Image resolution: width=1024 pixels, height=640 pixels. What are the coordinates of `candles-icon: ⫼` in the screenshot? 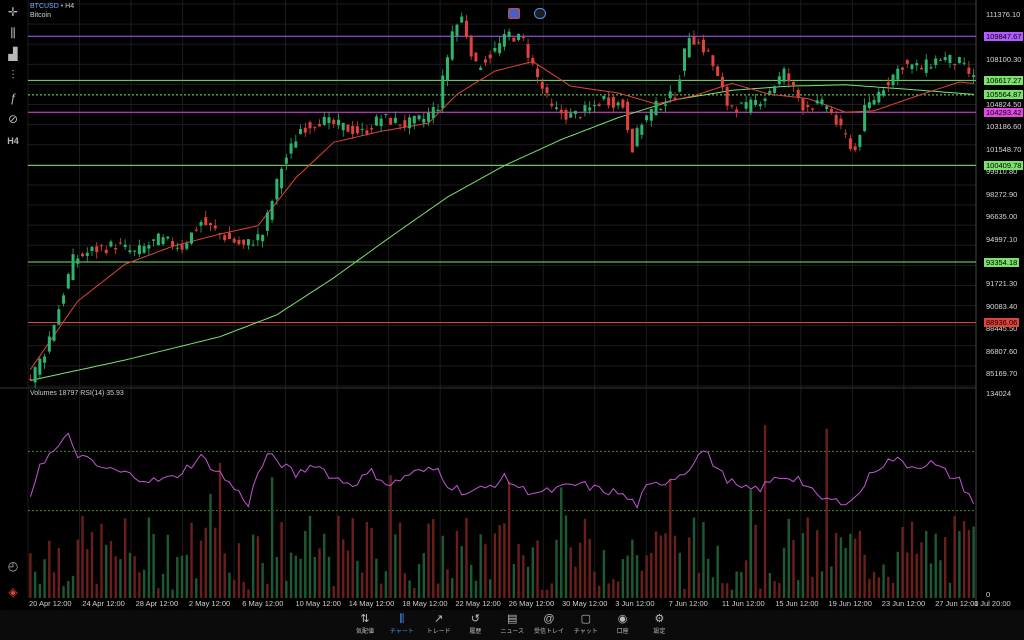 It's located at (13, 32).